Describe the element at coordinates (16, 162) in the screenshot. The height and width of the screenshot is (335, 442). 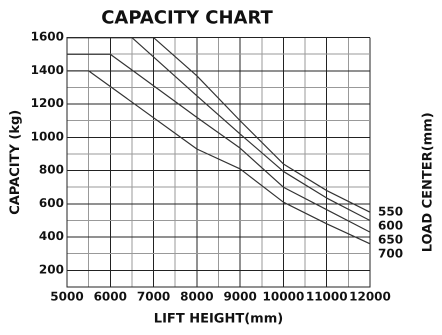
I see `y-axis-title: CAPACITY (kg)` at that location.